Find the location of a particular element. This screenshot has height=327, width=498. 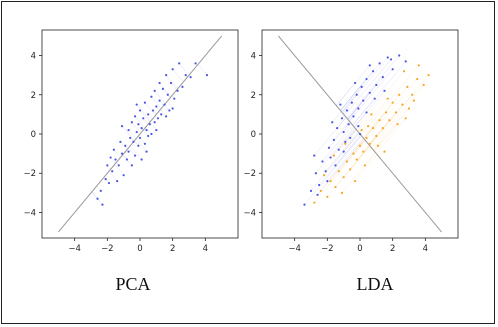

y-tick-label: 2 is located at coordinates (253, 96).